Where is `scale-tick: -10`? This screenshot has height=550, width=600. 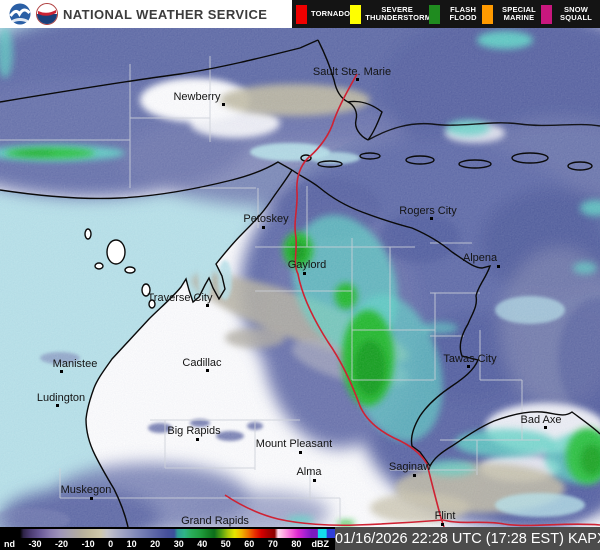 scale-tick: -10 is located at coordinates (88, 543).